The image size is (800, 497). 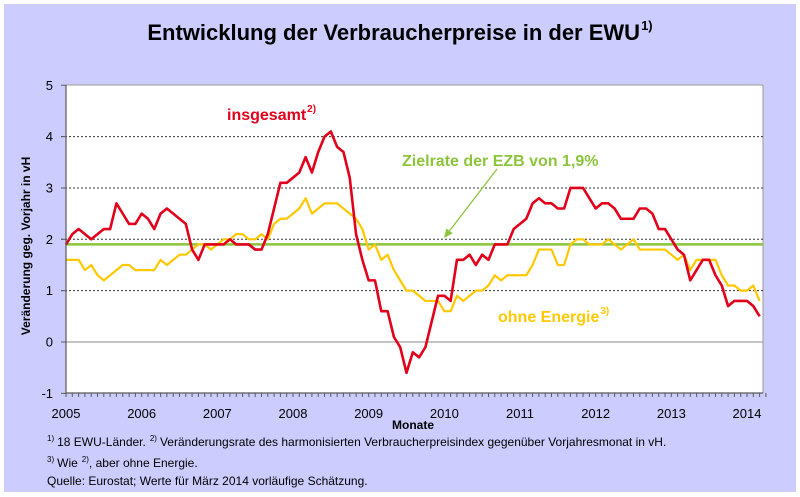 What do you see at coordinates (500, 161) in the screenshot?
I see `reference-line-label: Zielrate der EZB von 1,9%` at bounding box center [500, 161].